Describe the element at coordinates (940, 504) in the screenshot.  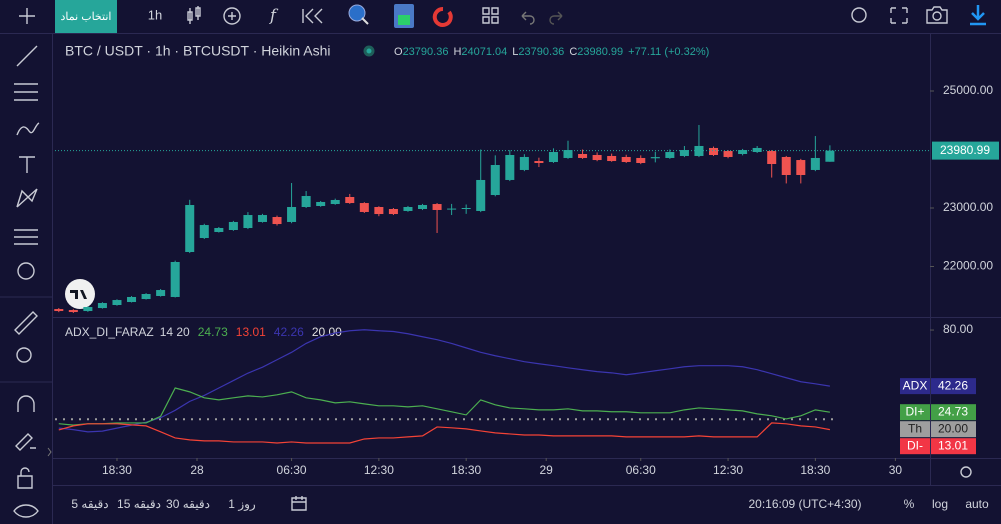
I see `log-toggle: log` at that location.